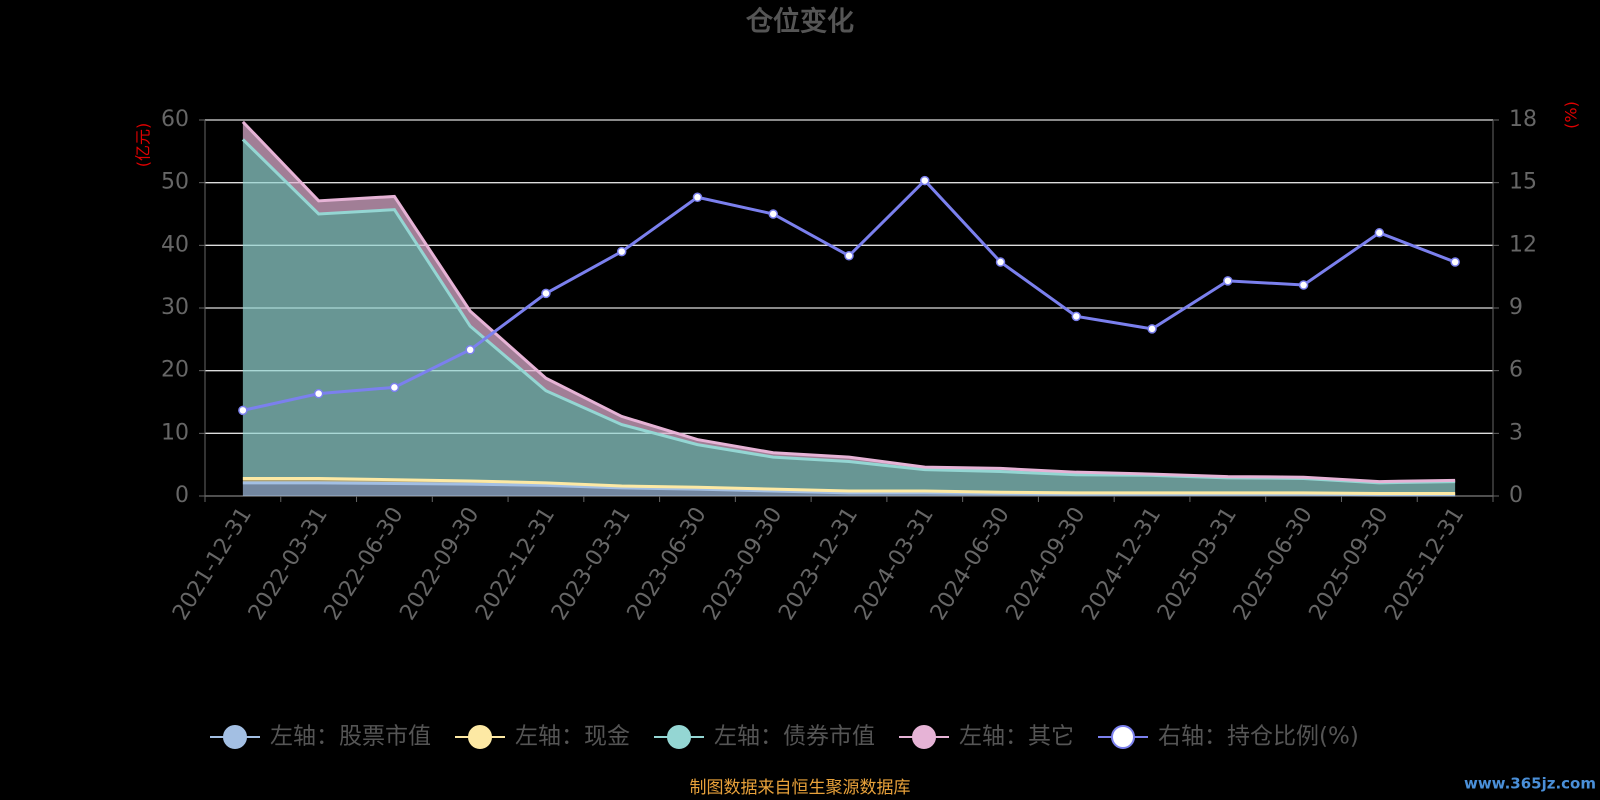  I want to click on legend-item: 右轴：持仓比例(%), so click(1228, 737).